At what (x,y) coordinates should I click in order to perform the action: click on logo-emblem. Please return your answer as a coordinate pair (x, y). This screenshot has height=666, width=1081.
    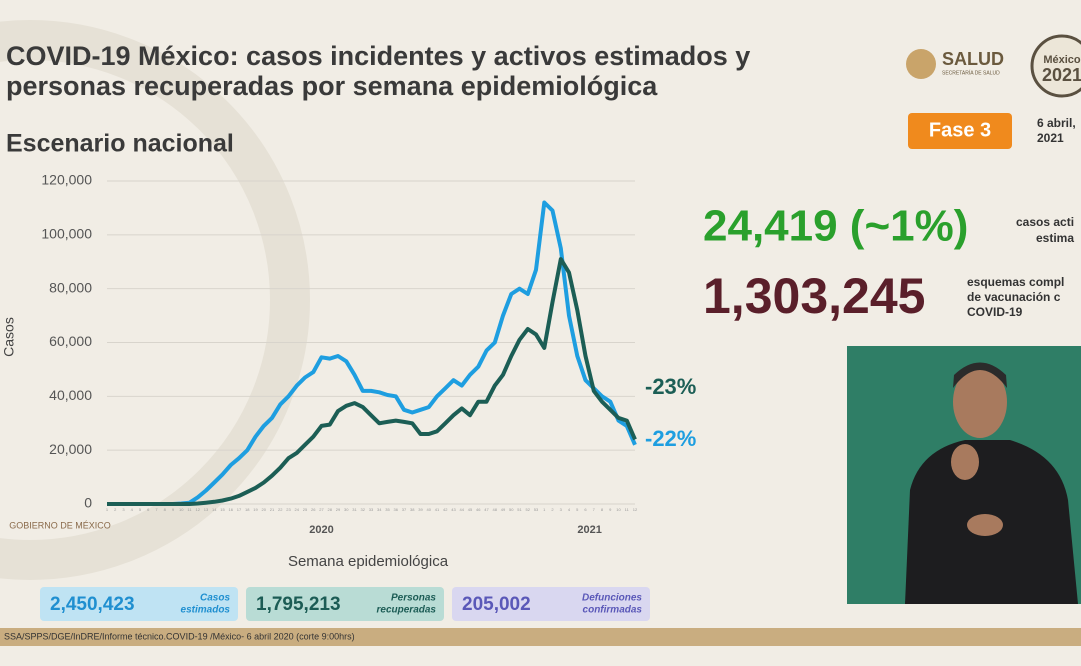
    Looking at the image, I should click on (921, 64).